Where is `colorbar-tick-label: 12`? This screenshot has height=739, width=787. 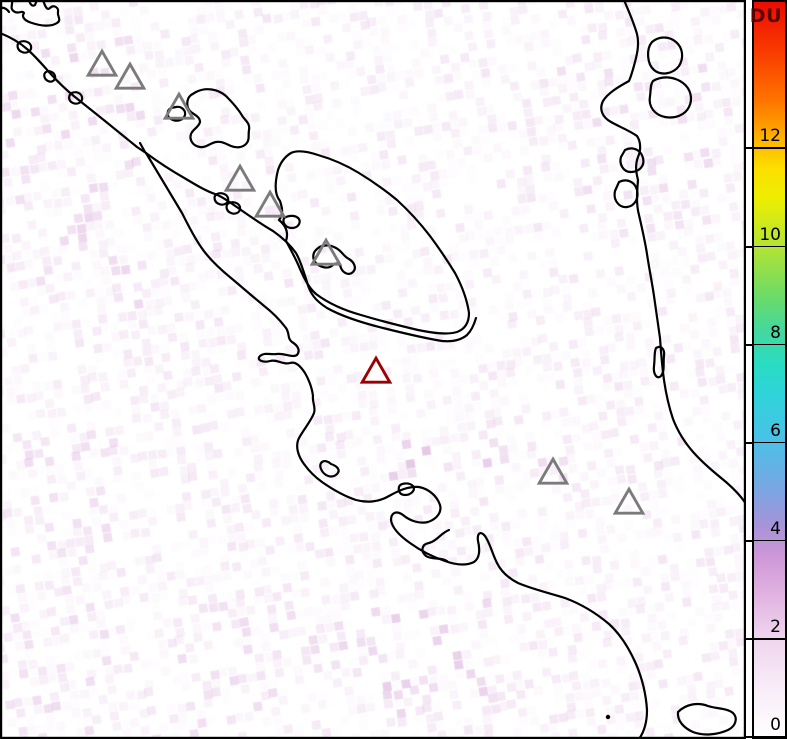 colorbar-tick-label: 12 is located at coordinates (770, 136).